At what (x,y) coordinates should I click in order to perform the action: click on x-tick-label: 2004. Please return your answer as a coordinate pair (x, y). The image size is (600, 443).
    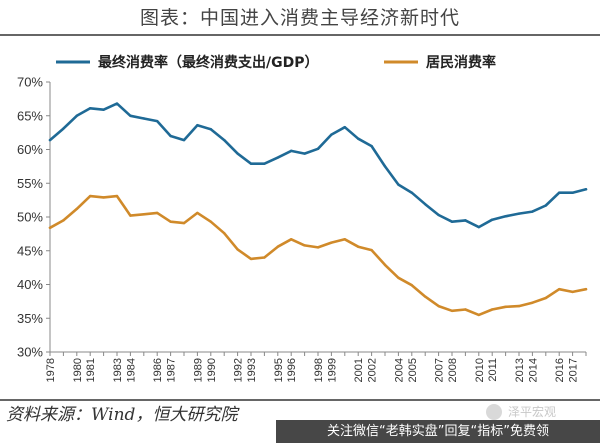
    Looking at the image, I should click on (399, 370).